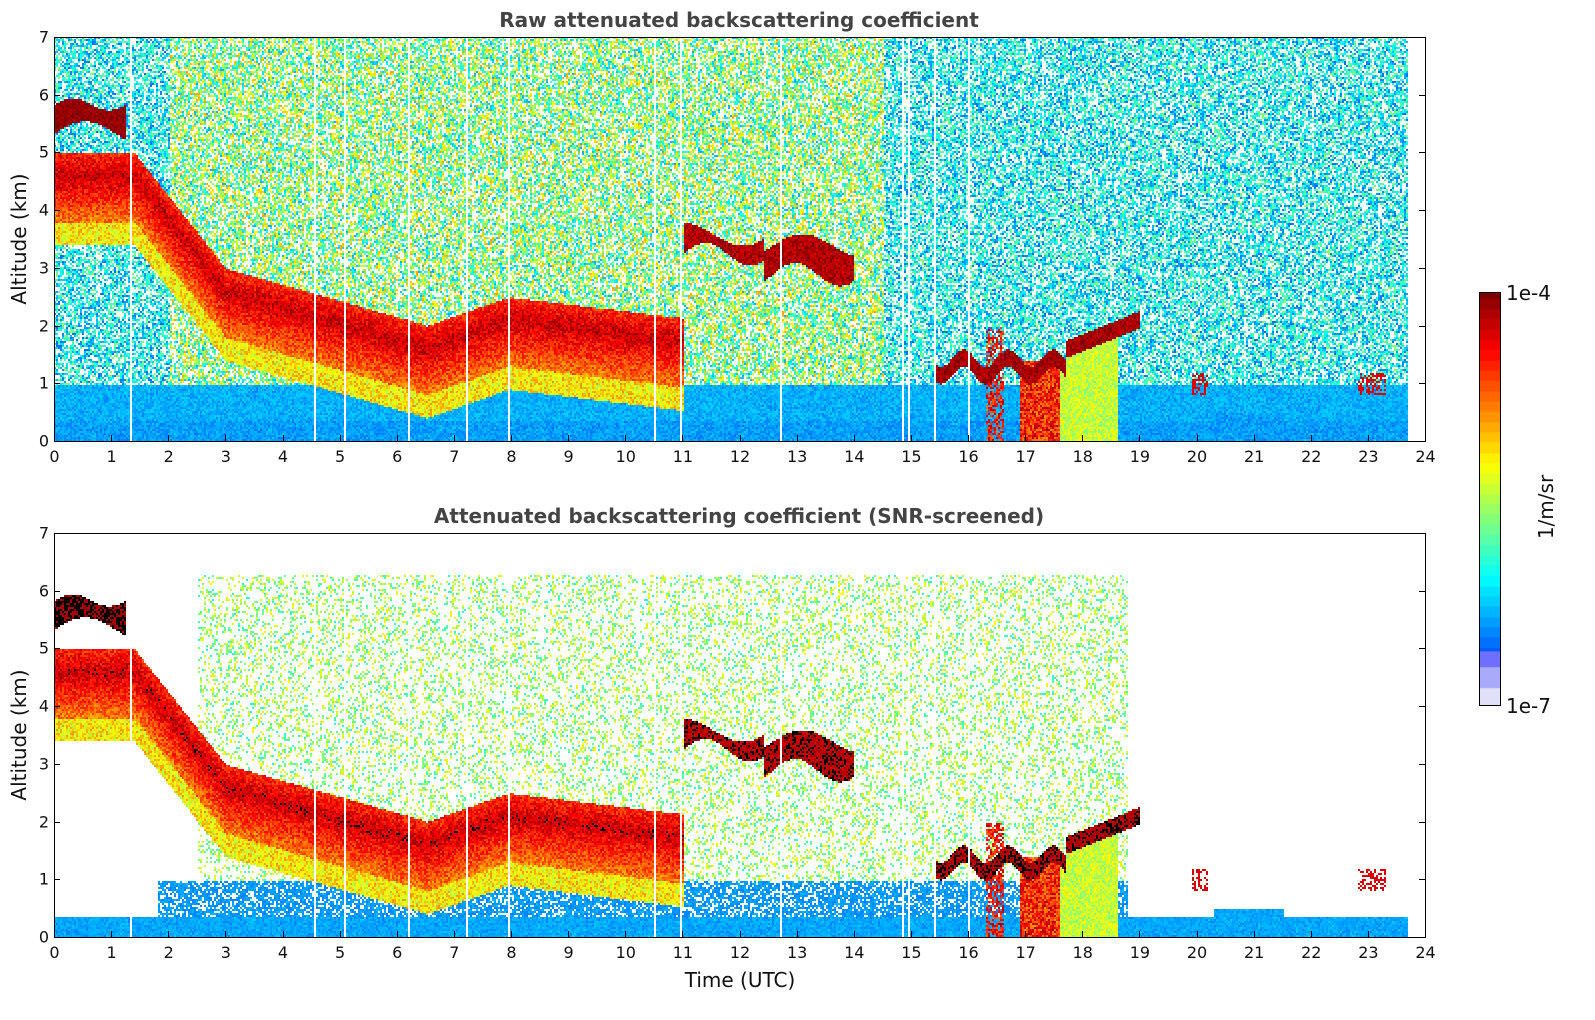  Describe the element at coordinates (740, 456) in the screenshot. I see `x-tick-label: 12` at that location.